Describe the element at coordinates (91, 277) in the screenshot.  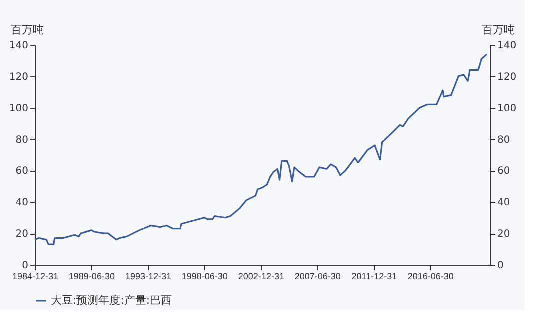
I see `x-tick-label: 1989-06-30` at that location.